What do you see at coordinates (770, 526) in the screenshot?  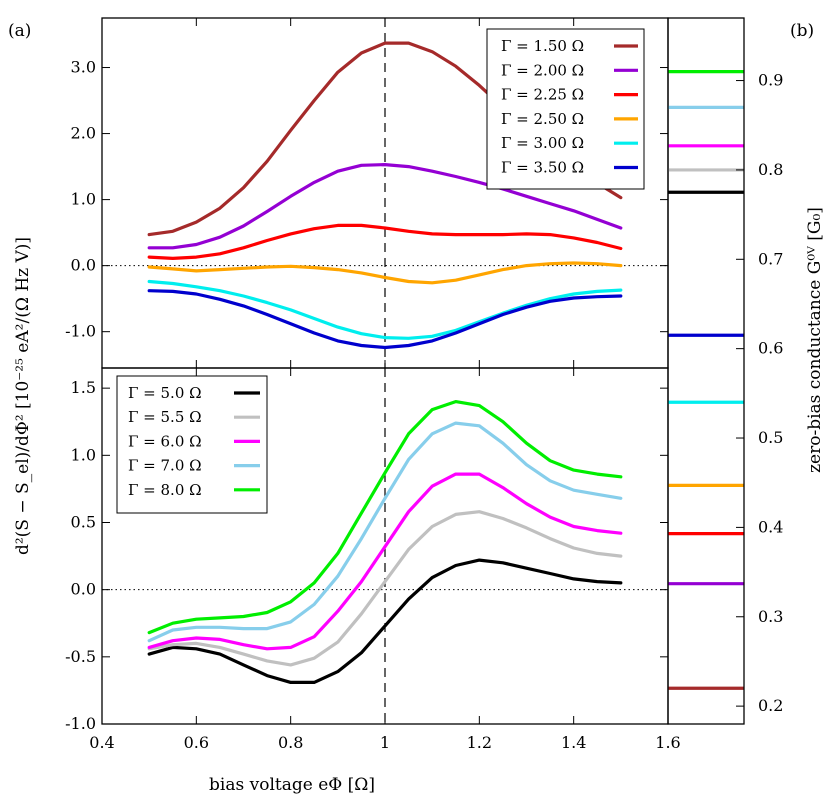 I see `y2-tick-label: 0.4` at bounding box center [770, 526].